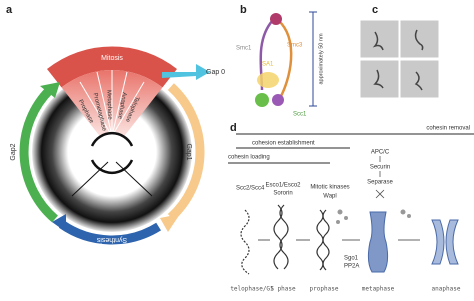 The width and height of the screenshot is (474, 301). What do you see at coordinates (112, 58) in the screenshot?
I see `mitosis-label: Mitosis` at bounding box center [112, 58].